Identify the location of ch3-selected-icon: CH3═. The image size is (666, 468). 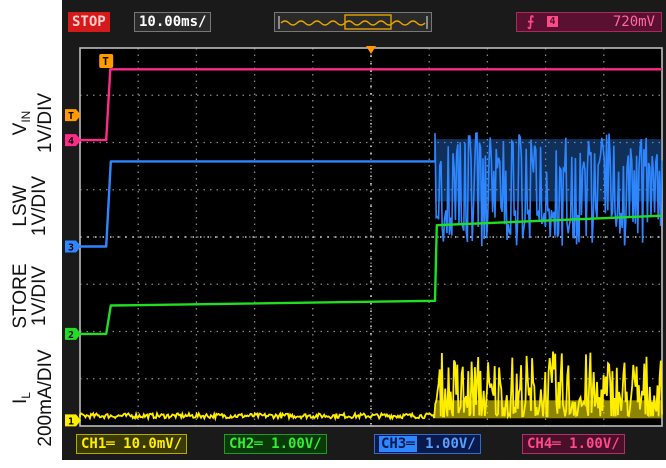
(398, 444).